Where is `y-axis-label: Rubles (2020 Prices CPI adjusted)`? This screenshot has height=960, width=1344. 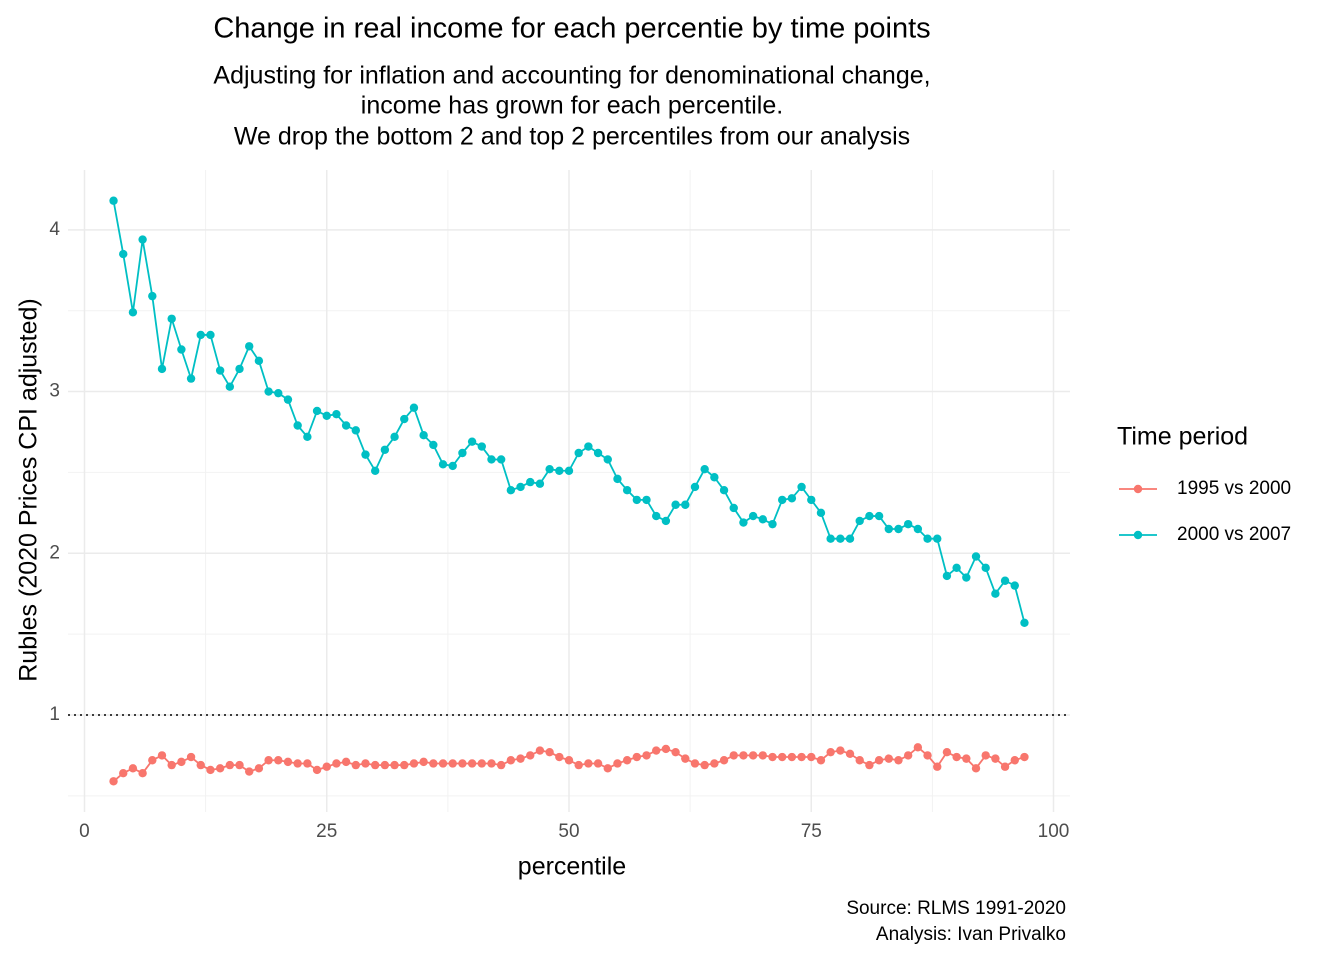
y-axis-label: Rubles (2020 Prices CPI adjusted) is located at coordinates (29, 490).